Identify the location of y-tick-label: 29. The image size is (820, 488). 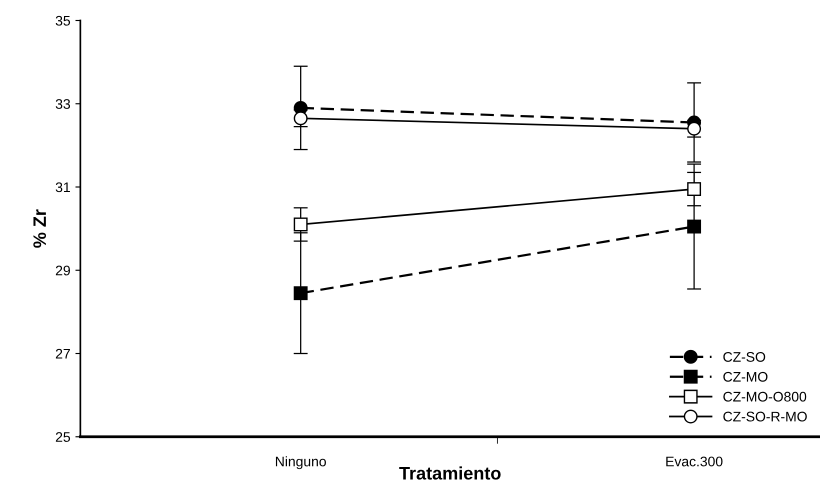
(63, 271).